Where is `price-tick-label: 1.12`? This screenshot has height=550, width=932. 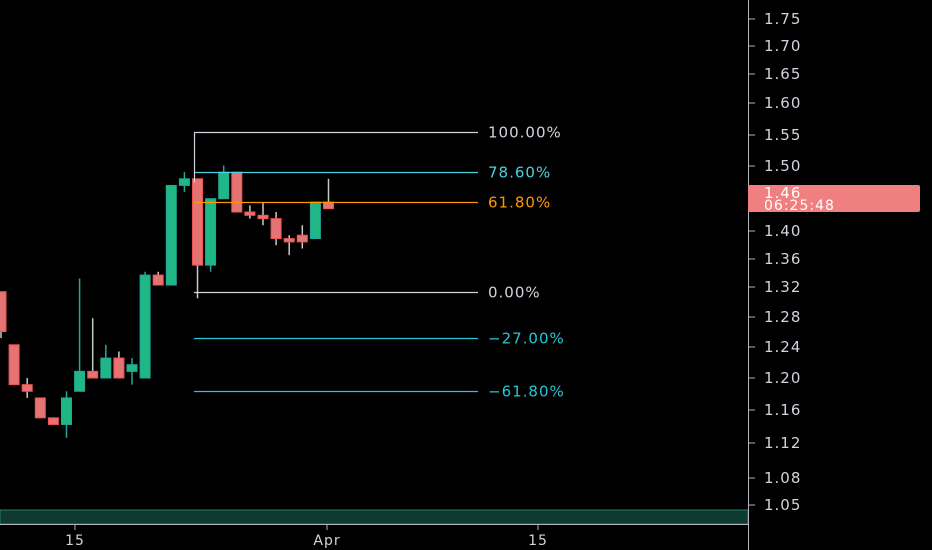 price-tick-label: 1.12 is located at coordinates (782, 443).